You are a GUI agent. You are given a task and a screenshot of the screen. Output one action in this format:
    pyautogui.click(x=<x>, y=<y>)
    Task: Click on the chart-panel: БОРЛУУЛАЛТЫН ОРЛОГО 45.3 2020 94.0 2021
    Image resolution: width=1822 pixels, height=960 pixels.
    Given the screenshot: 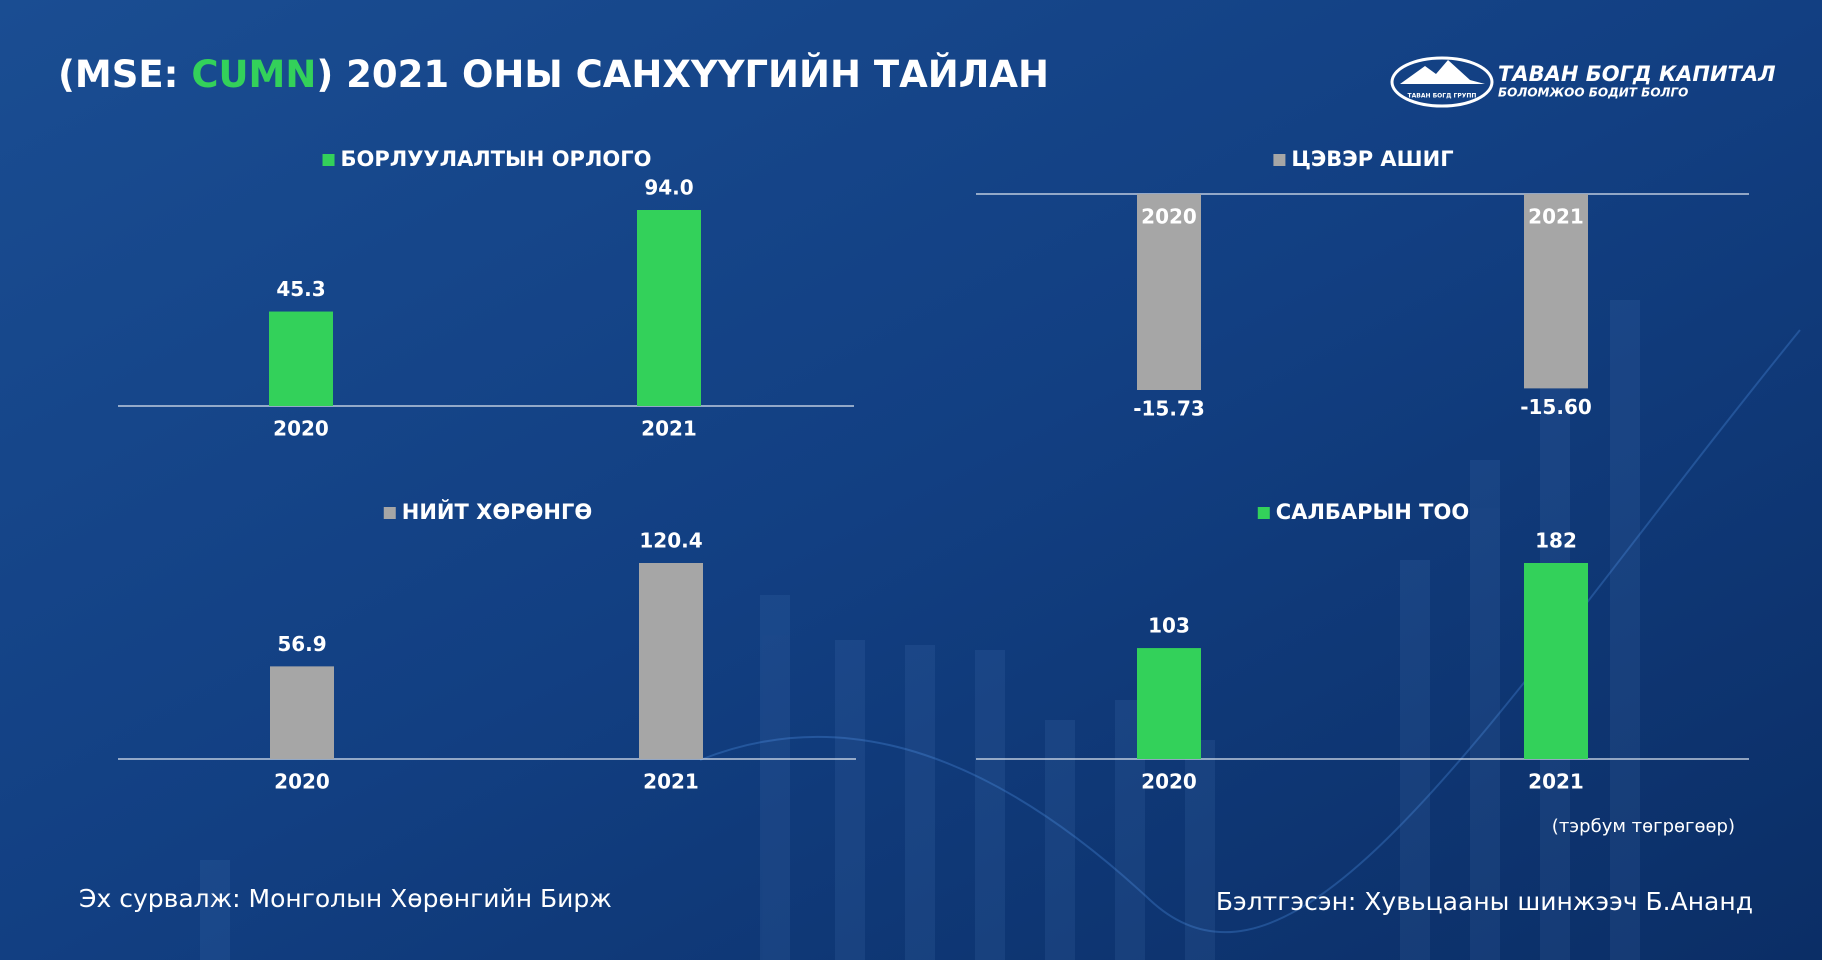 What is the action you would take?
    pyautogui.click(x=486, y=294)
    